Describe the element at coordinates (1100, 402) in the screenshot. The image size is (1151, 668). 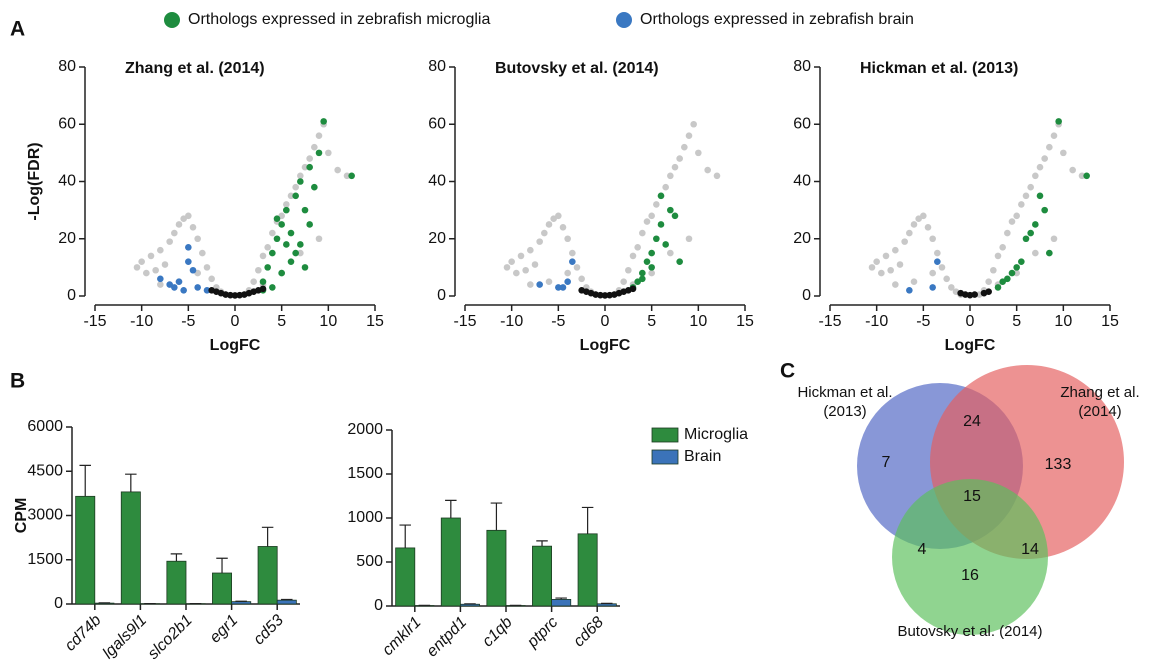
I see `venn-set-label: Zhang et al. (2014)` at that location.